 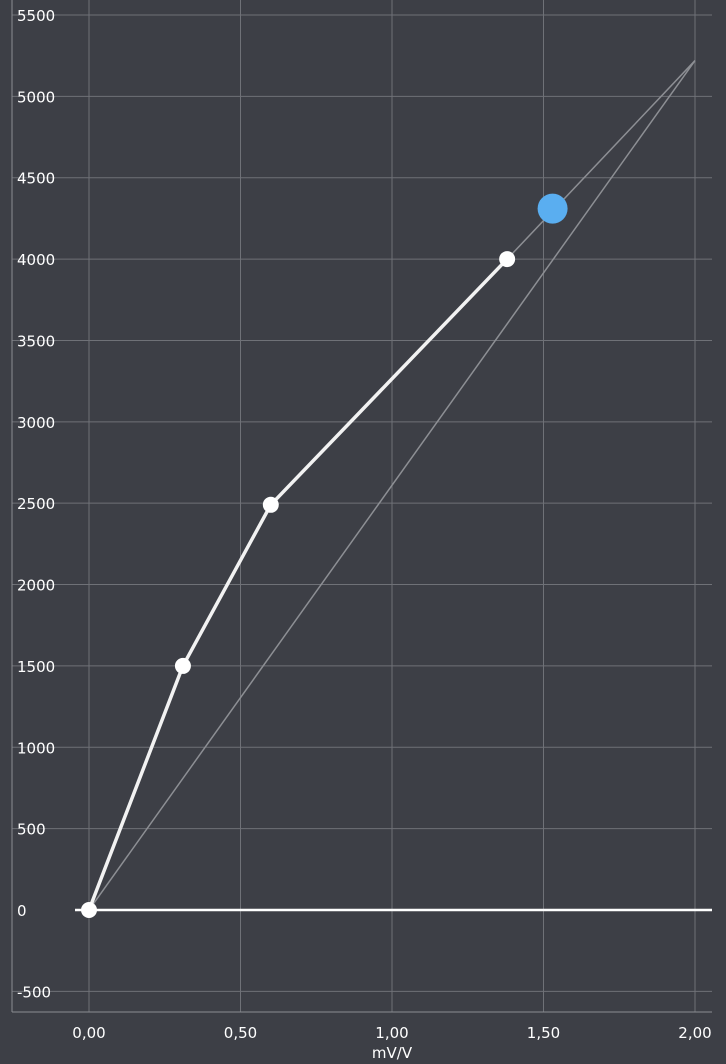 What do you see at coordinates (392, 1053) in the screenshot?
I see `x-axis-title: mV/V` at bounding box center [392, 1053].